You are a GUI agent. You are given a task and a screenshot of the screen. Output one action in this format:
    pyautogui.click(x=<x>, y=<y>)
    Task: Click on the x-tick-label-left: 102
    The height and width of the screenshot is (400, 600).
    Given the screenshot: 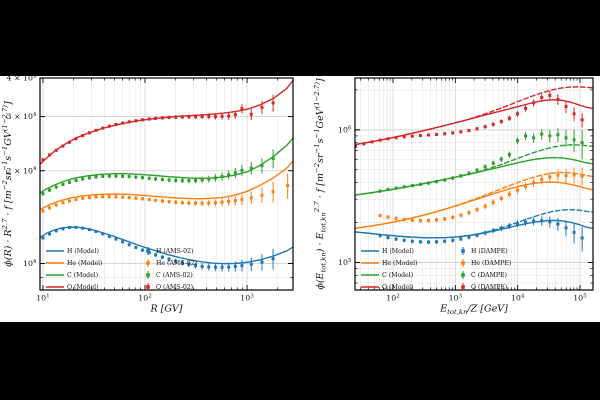 What is the action you would take?
    pyautogui.click(x=145, y=297)
    